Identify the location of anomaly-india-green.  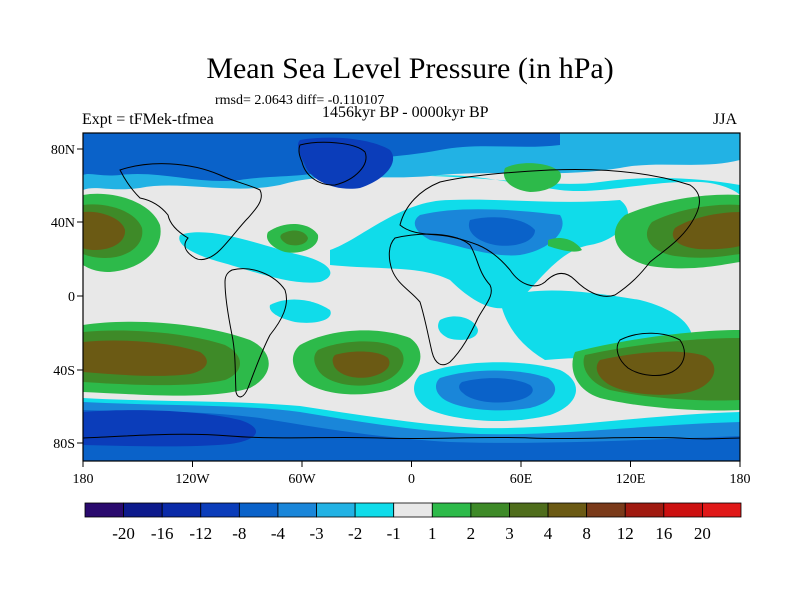
(565, 245).